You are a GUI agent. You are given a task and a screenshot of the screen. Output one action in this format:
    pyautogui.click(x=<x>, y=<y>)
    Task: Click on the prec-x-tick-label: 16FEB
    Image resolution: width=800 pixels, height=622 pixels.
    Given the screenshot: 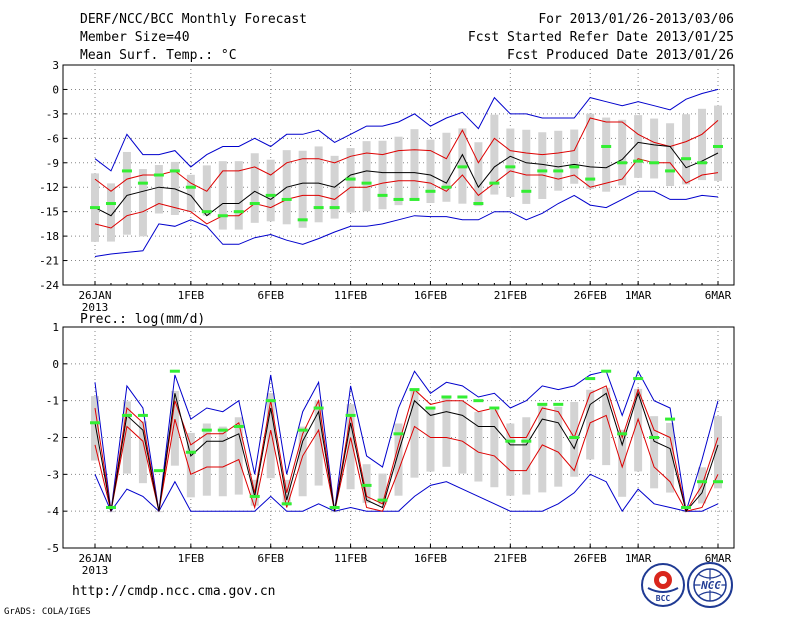 What is the action you would take?
    pyautogui.click(x=430, y=558)
    